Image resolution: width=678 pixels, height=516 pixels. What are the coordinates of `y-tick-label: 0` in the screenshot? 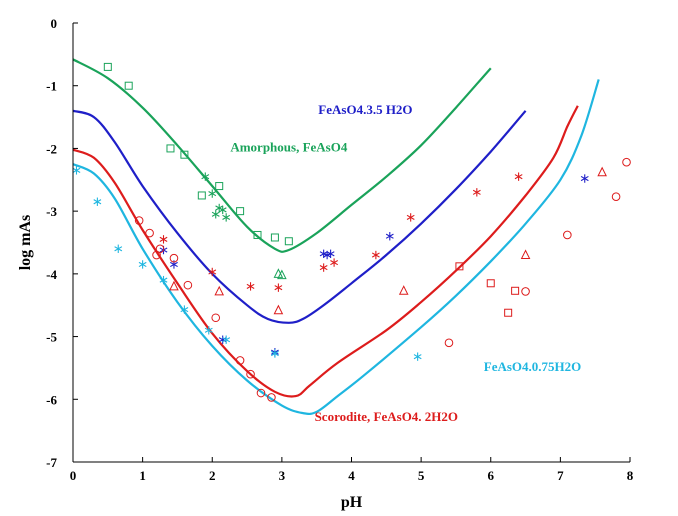 It's located at (54, 23).